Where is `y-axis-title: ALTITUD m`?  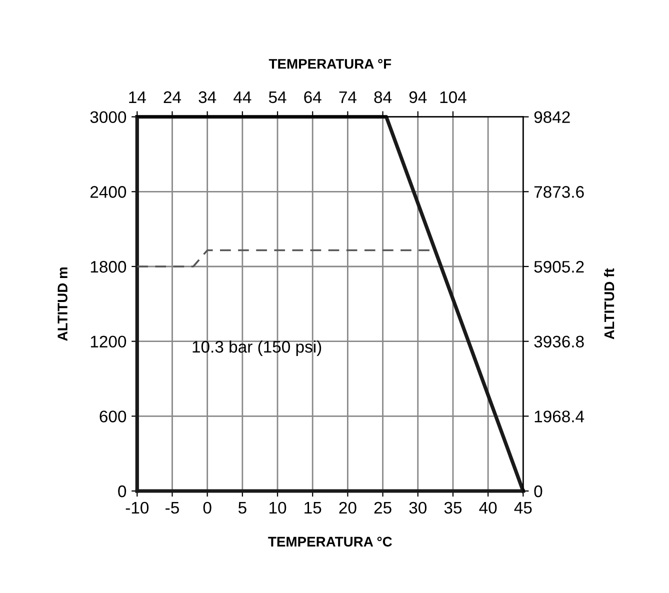
y-axis-title: ALTITUD m is located at coordinates (63, 304).